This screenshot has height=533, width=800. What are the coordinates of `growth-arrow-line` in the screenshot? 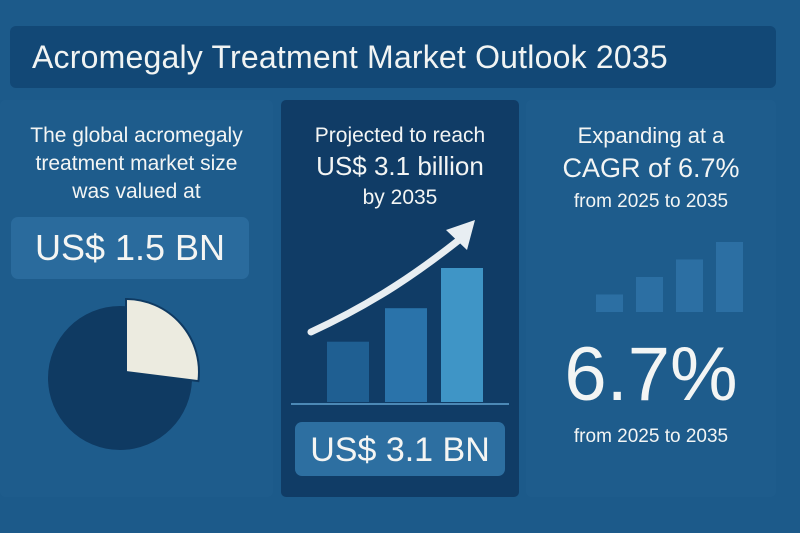 It's located at (385, 286).